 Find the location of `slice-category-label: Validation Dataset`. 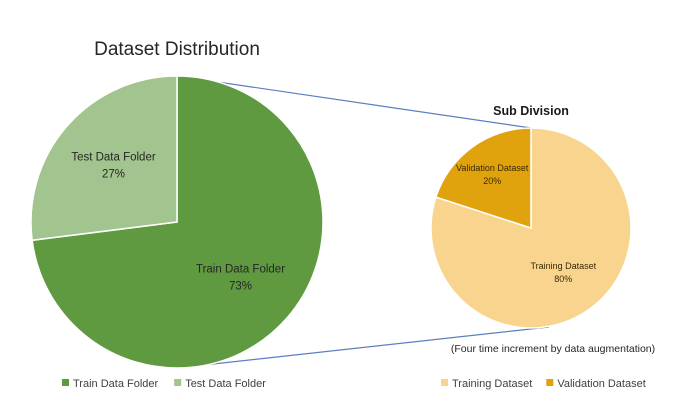

slice-category-label: Validation Dataset is located at coordinates (492, 168).